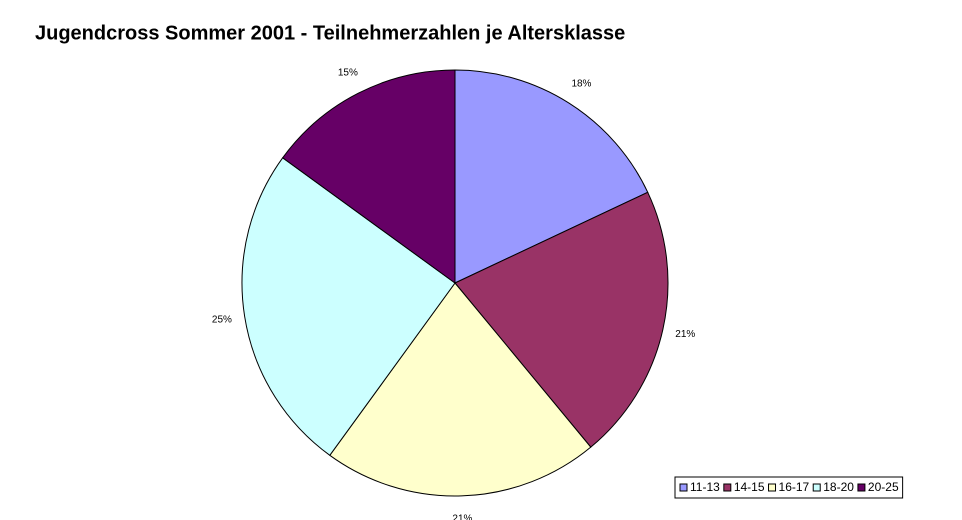 Image resolution: width=962 pixels, height=520 pixels. I want to click on legend-label: 11-13, so click(705, 487).